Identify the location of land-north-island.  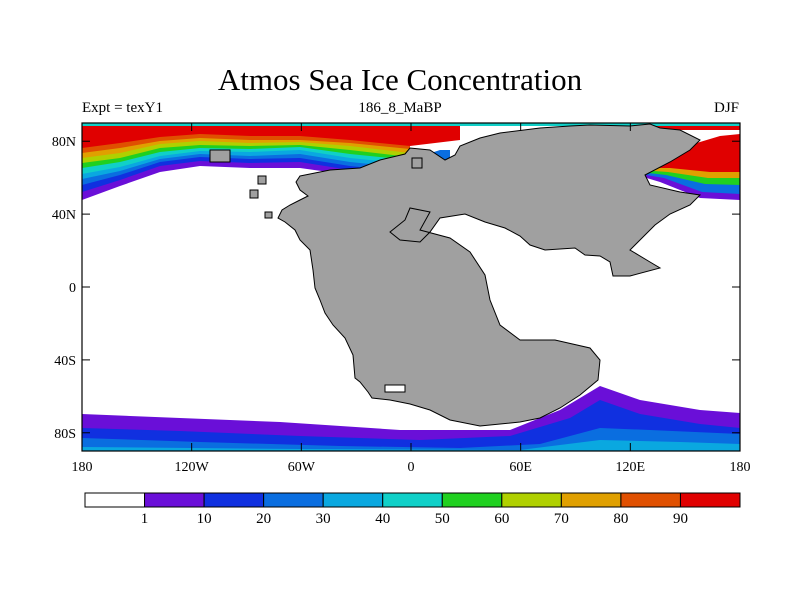
(417, 163).